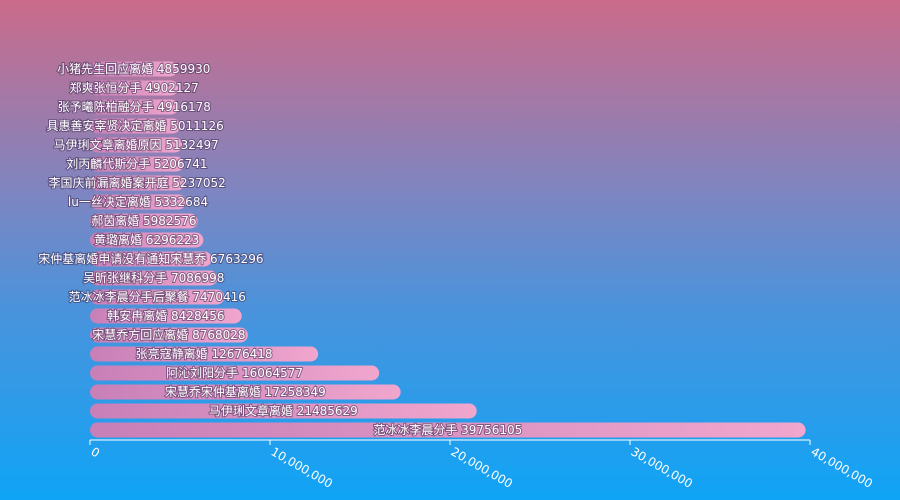 The image size is (900, 500). I want to click on x-tick-label: 30,000,000, so click(662, 467).